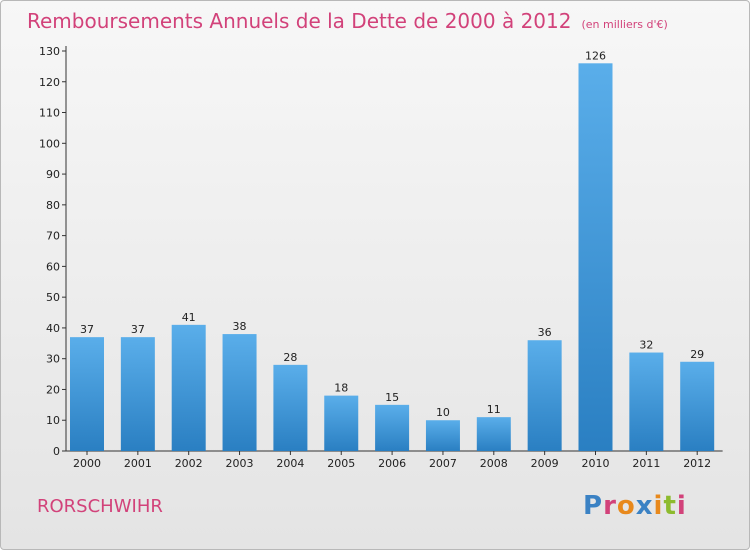 The width and height of the screenshot is (750, 550). Describe the element at coordinates (53, 420) in the screenshot. I see `y-tick-label: 10` at that location.